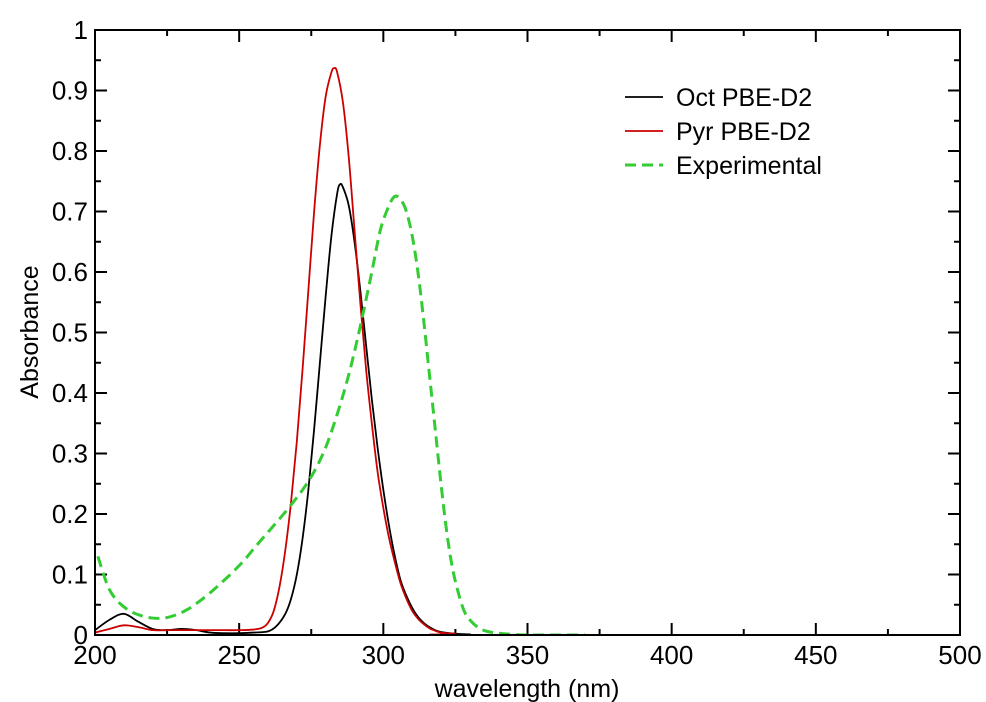 The width and height of the screenshot is (986, 702). What do you see at coordinates (744, 98) in the screenshot?
I see `legend-label-oct-pbe-d2: Oct PBE-D2` at bounding box center [744, 98].